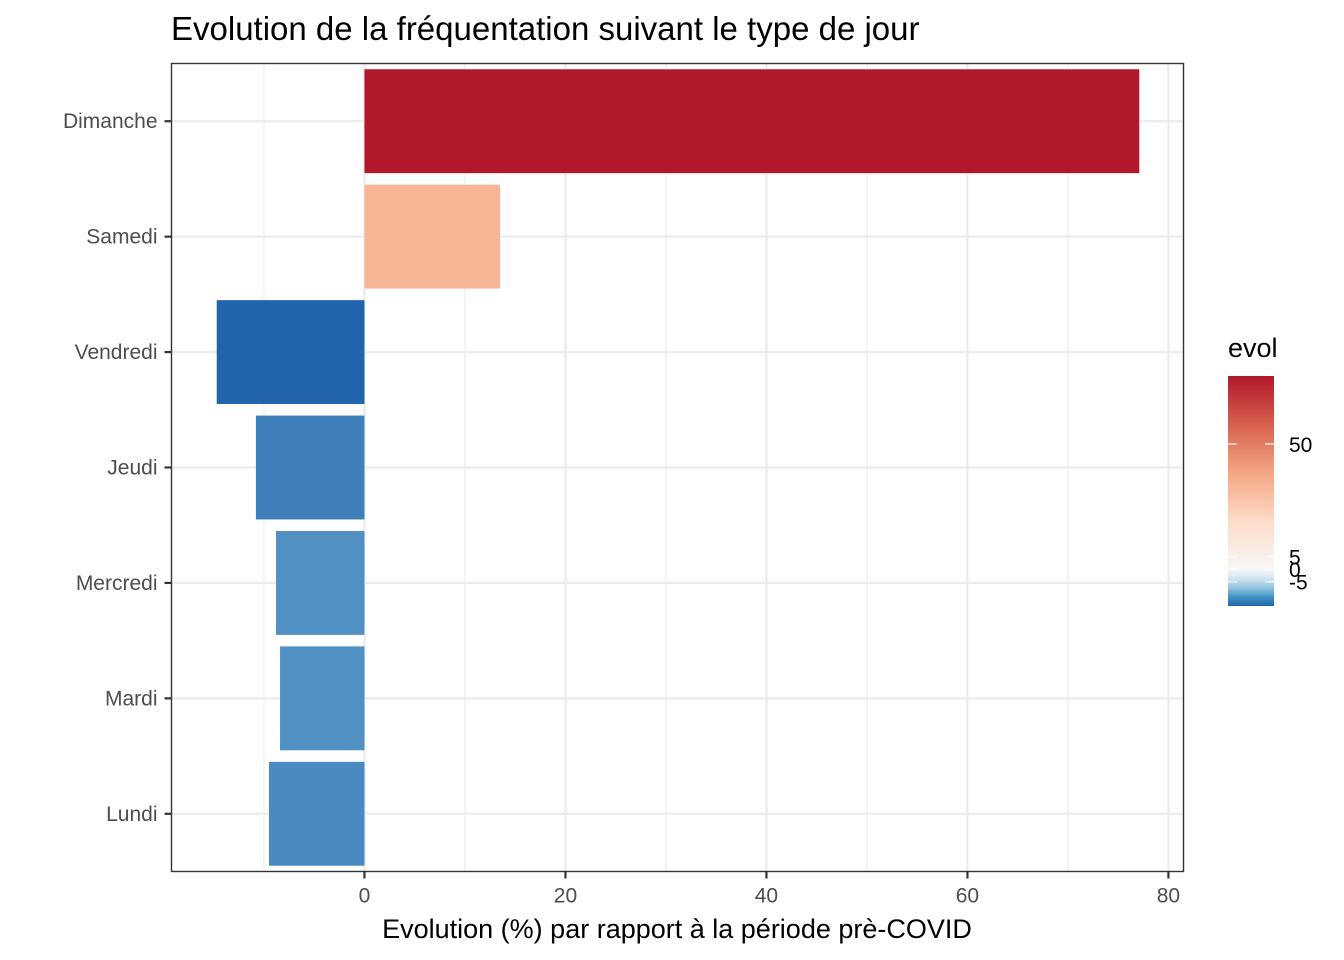 This screenshot has width=1344, height=960. What do you see at coordinates (565, 896) in the screenshot?
I see `x-tick-label: 20` at bounding box center [565, 896].